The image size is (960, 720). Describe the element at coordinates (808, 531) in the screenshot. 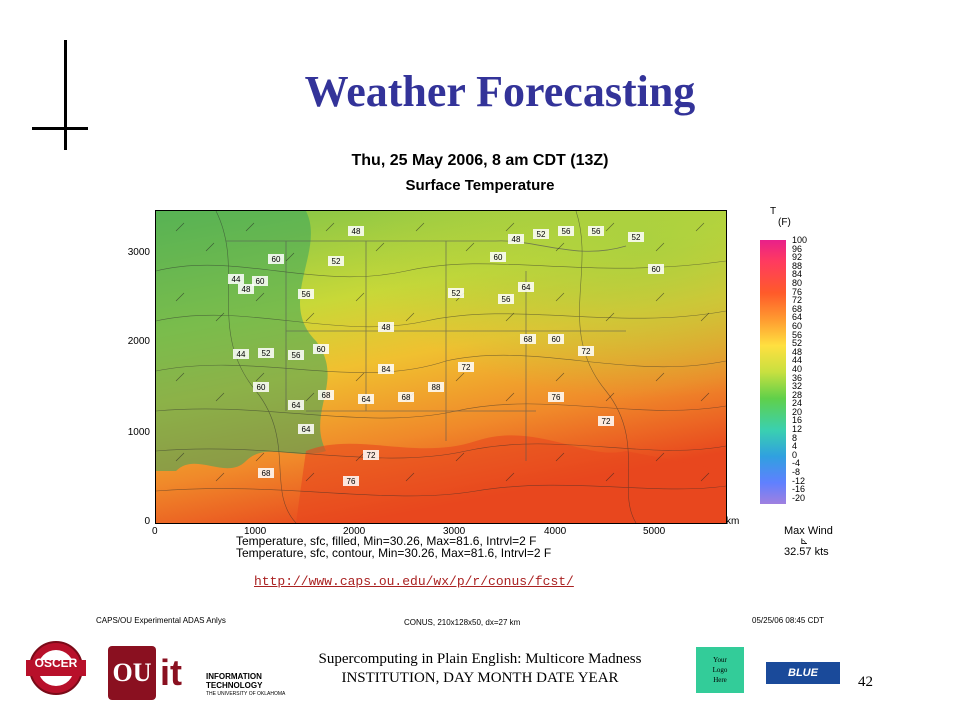

I see `max-wind-label: Max Wind` at that location.